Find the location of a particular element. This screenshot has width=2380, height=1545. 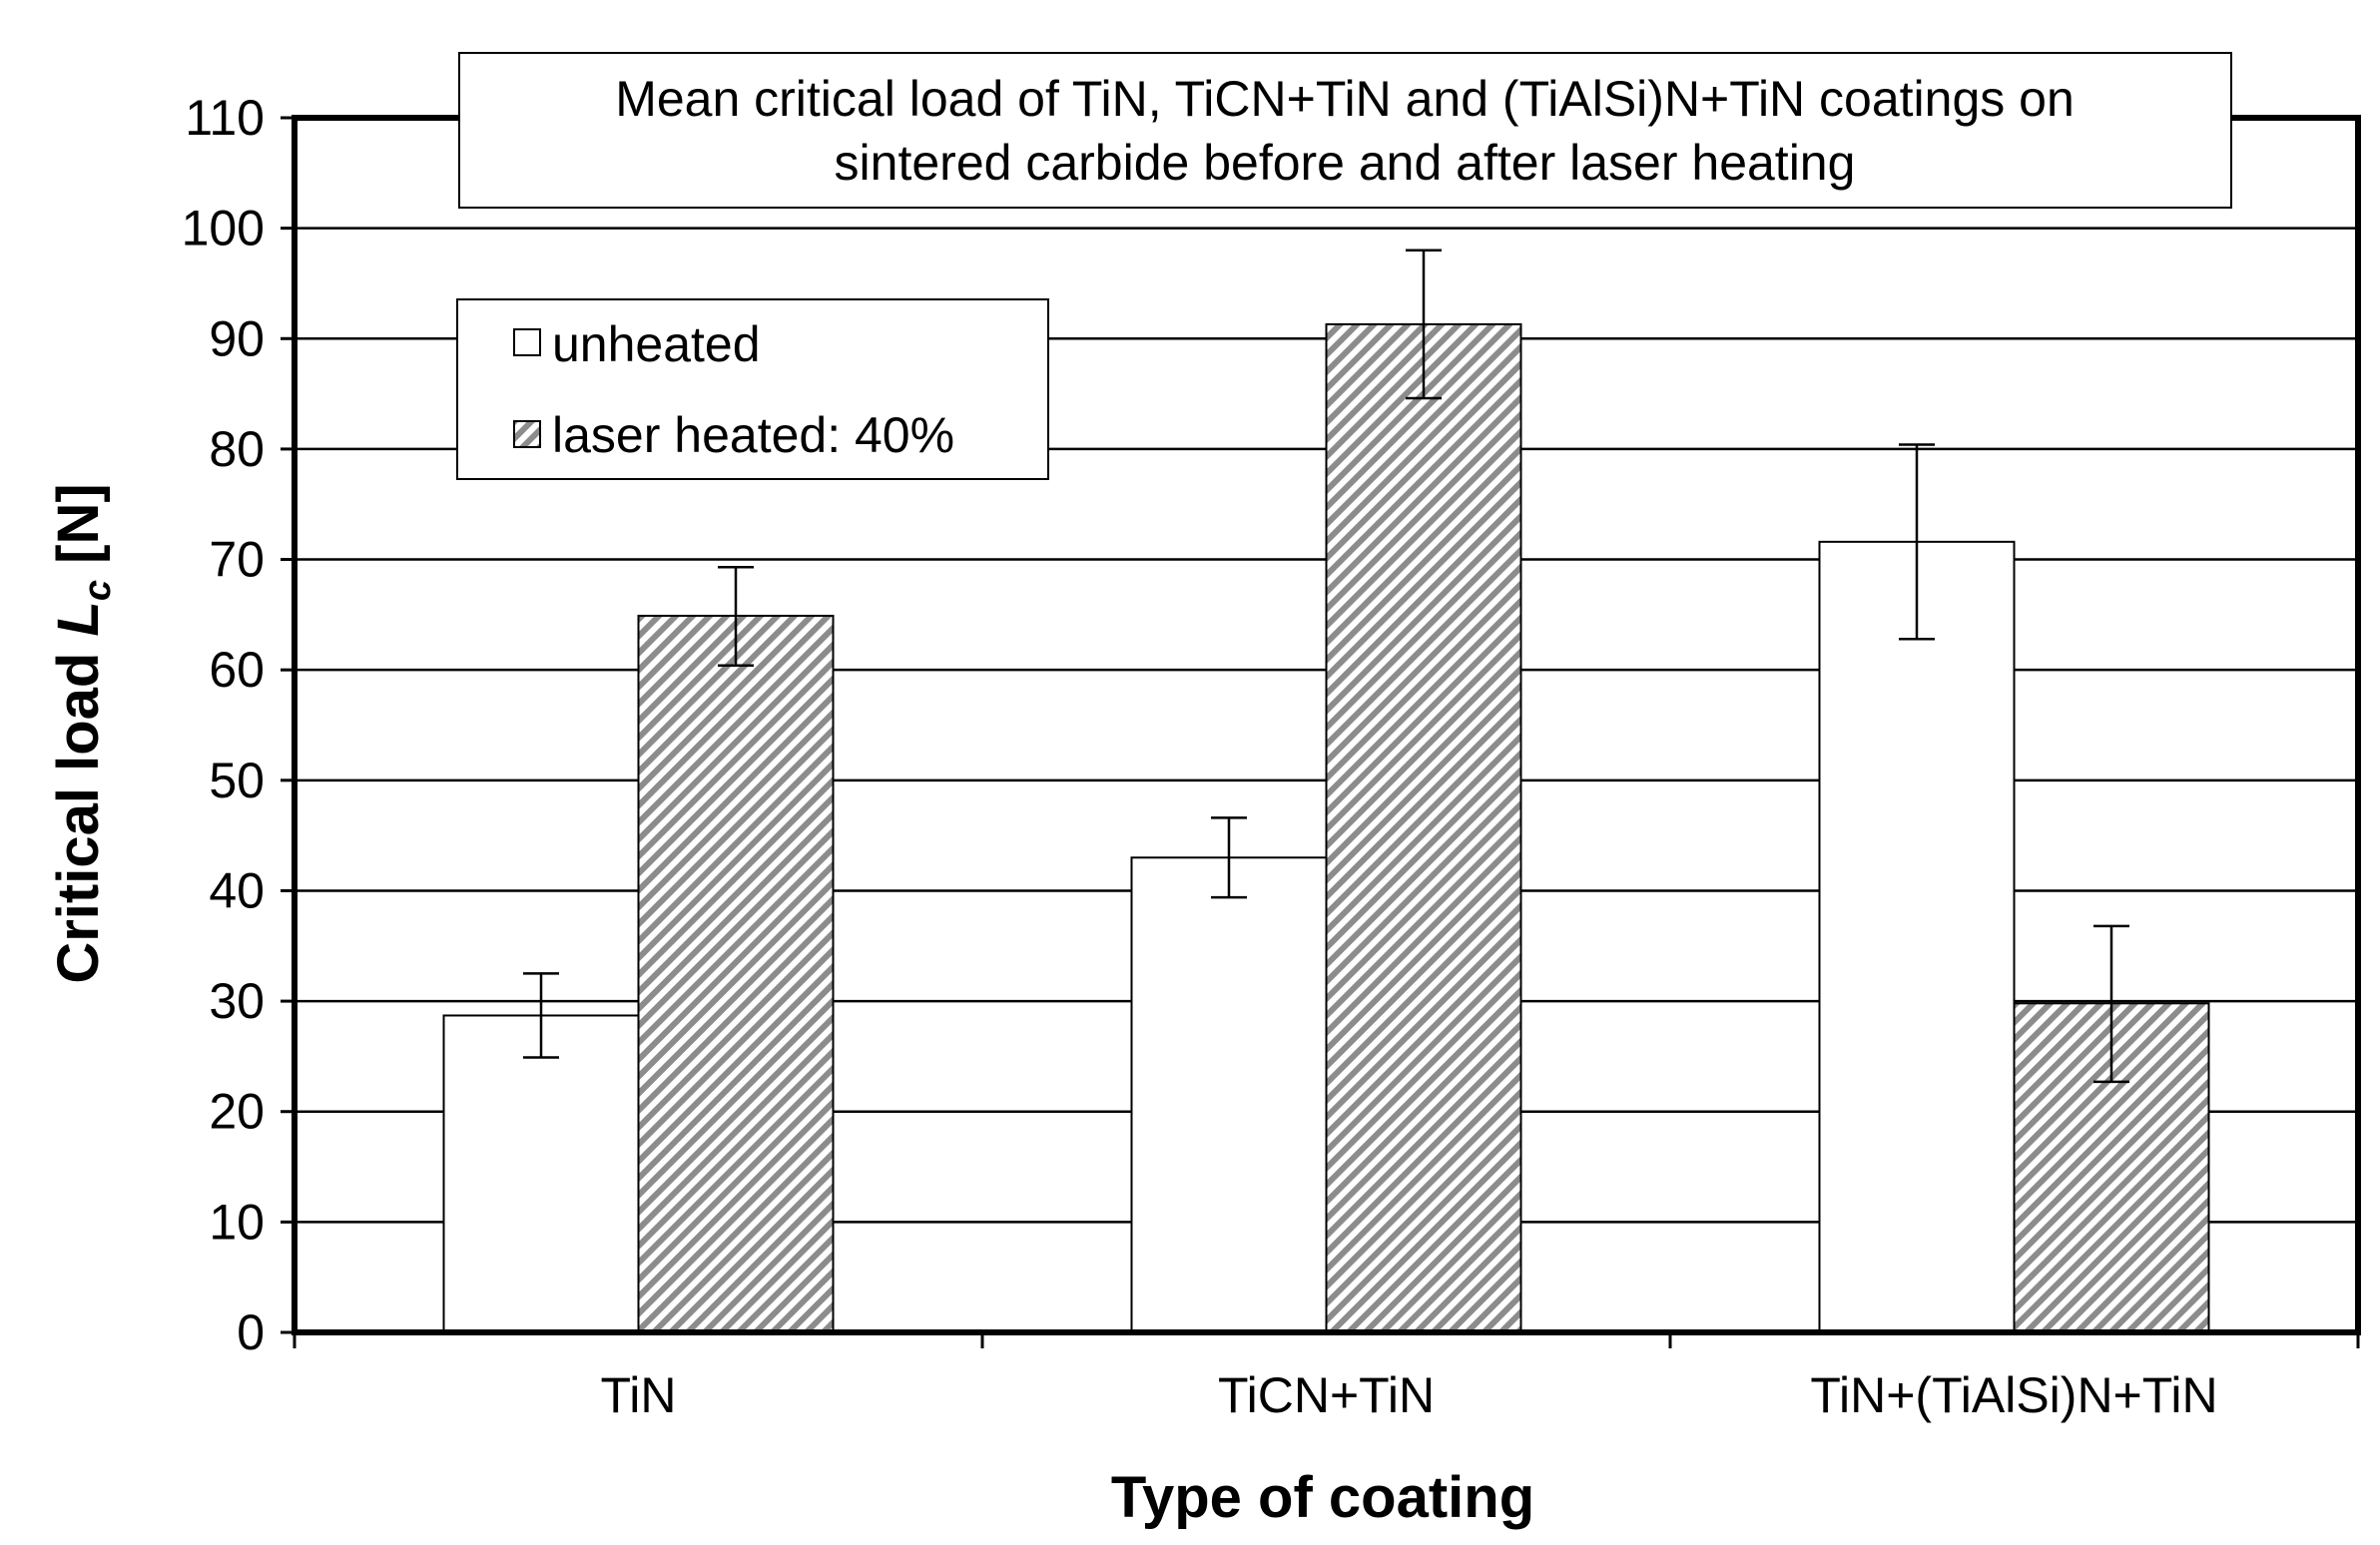

y-tick-label: 90 is located at coordinates (237, 338).